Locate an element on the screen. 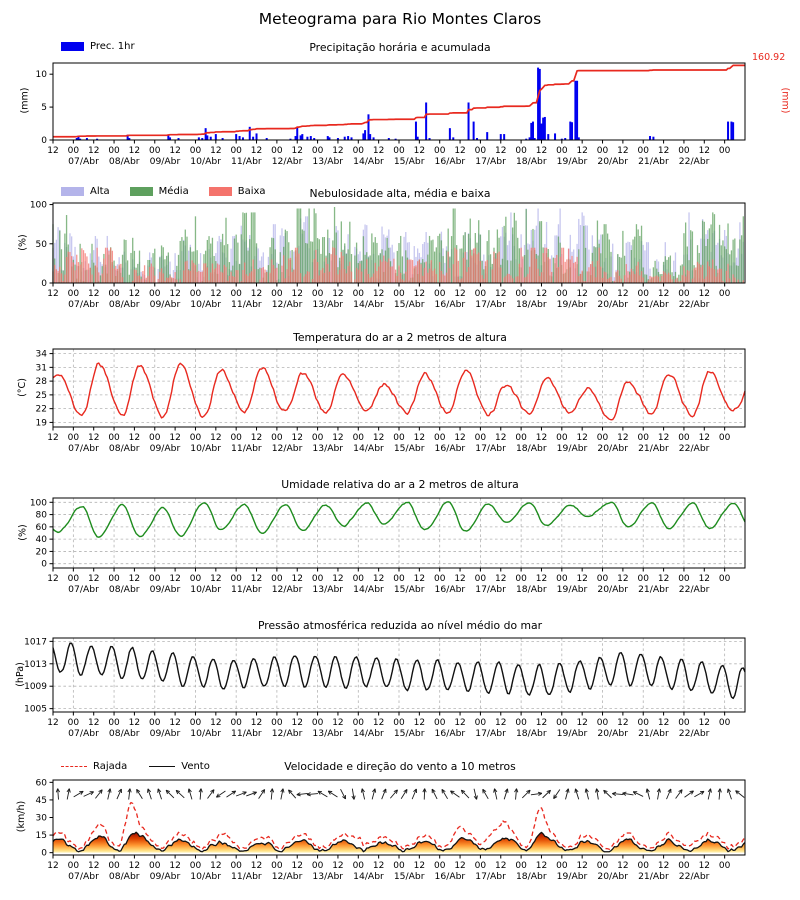  panel-title-precipitation: Precipitação horária e acumulada is located at coordinates (400, 47).